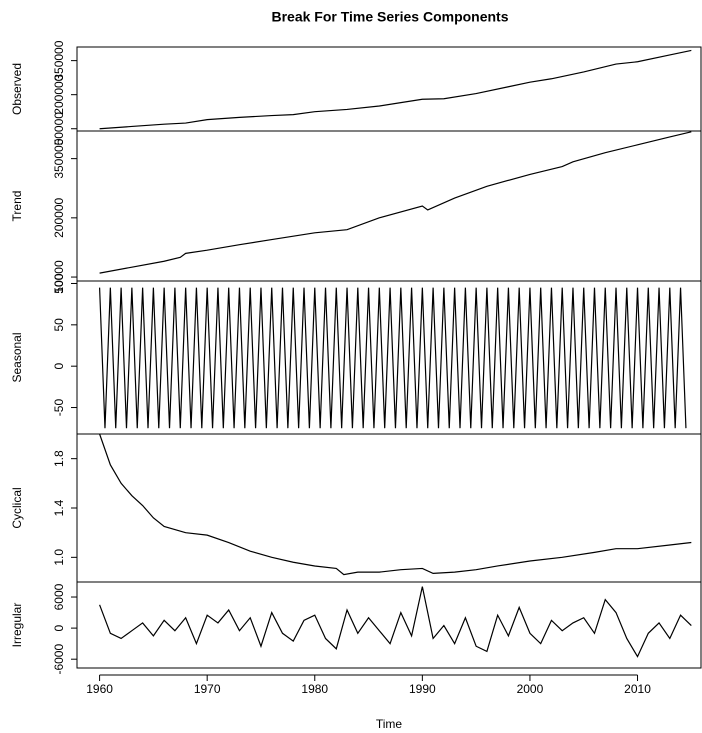 This screenshot has height=733, width=702. I want to click on y-tick-label: -6000, so click(59, 659).